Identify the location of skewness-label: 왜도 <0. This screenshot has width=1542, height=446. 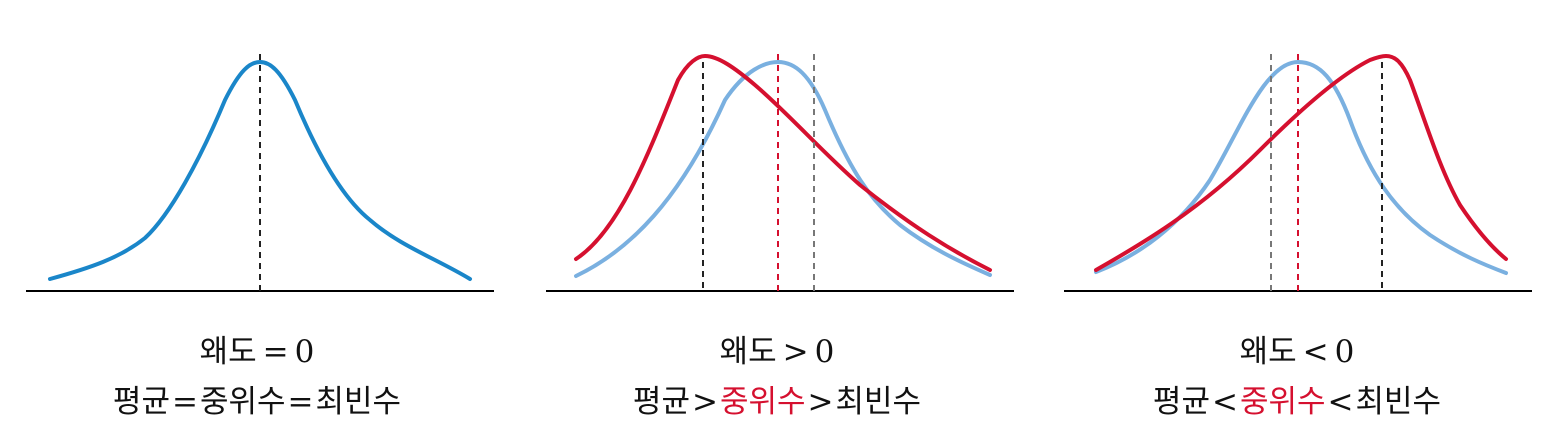
(1291, 348).